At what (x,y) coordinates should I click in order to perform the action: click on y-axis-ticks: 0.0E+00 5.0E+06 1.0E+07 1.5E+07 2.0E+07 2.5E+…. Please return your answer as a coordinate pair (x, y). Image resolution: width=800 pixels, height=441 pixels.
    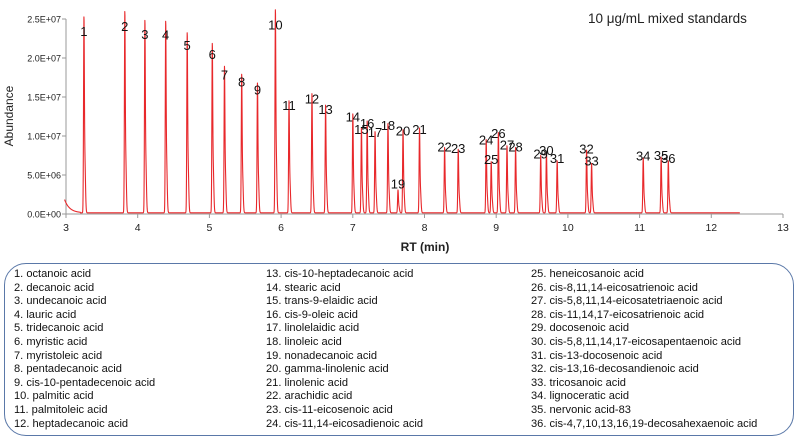
    Looking at the image, I should click on (46, 117).